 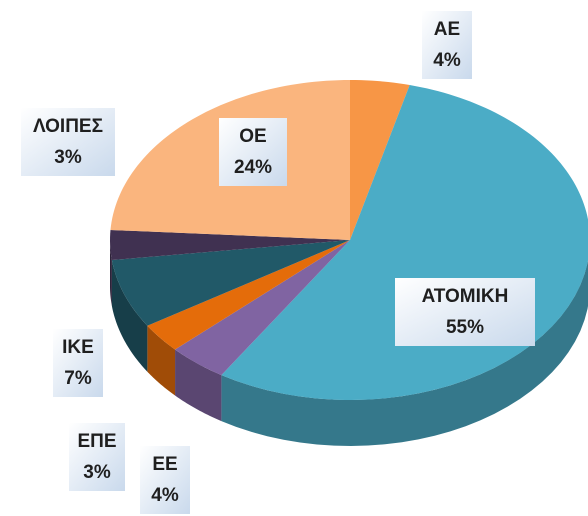 I want to click on value-label: 24%, so click(x=253, y=167).